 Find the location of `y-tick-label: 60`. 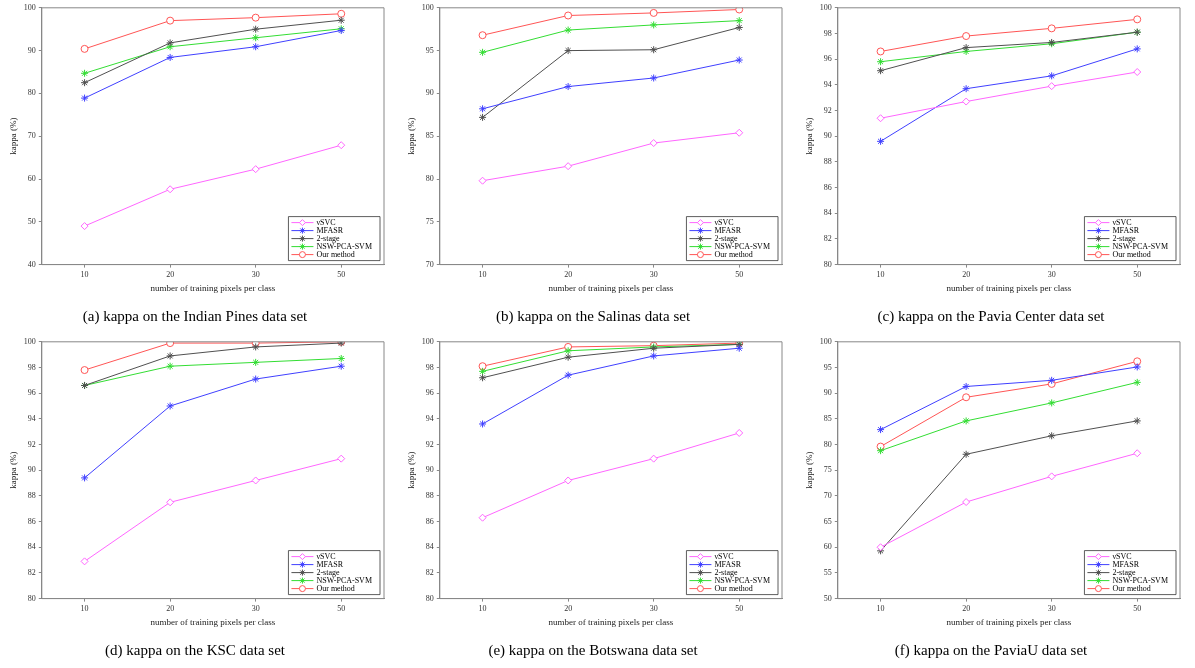

y-tick-label: 60 is located at coordinates (31, 179).